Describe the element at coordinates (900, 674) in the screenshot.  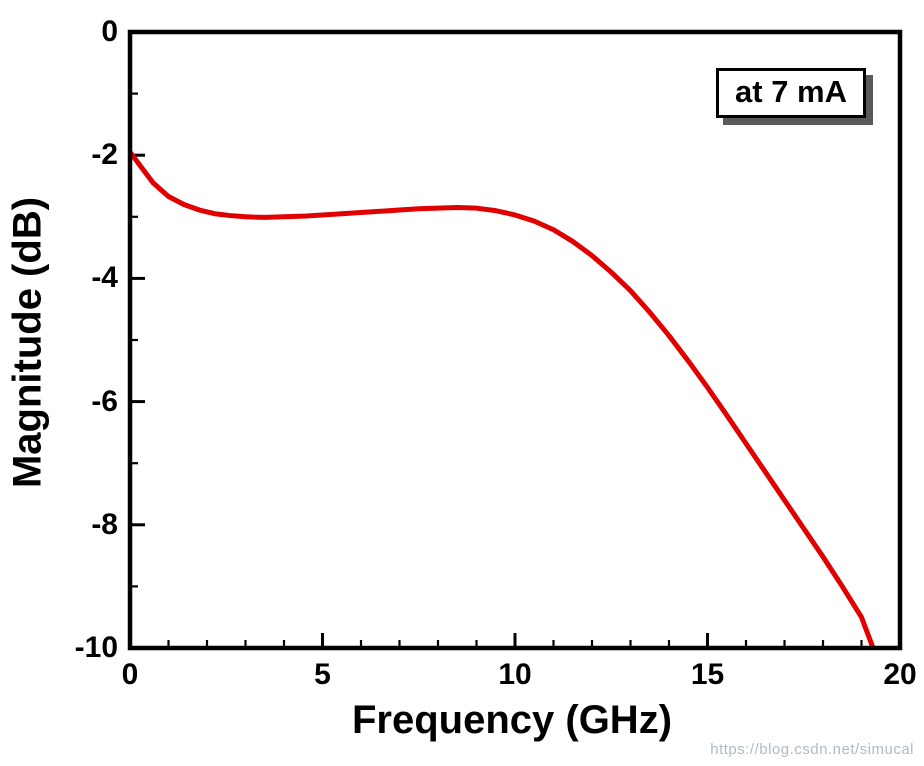
I see `x-tick-label: 20` at that location.